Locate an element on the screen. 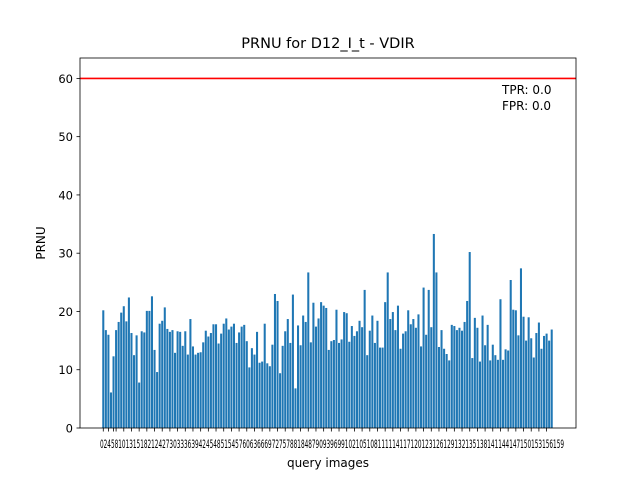 The height and width of the screenshot is (480, 640). x-axis-ticks is located at coordinates (324, 430).